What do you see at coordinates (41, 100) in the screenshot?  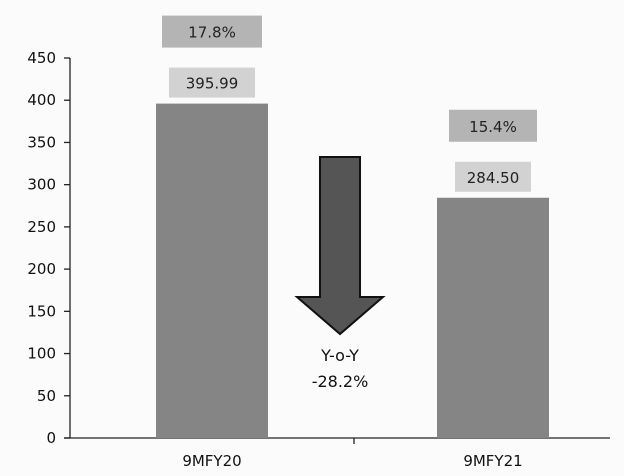 I see `y-tick-label: 400` at bounding box center [41, 100].